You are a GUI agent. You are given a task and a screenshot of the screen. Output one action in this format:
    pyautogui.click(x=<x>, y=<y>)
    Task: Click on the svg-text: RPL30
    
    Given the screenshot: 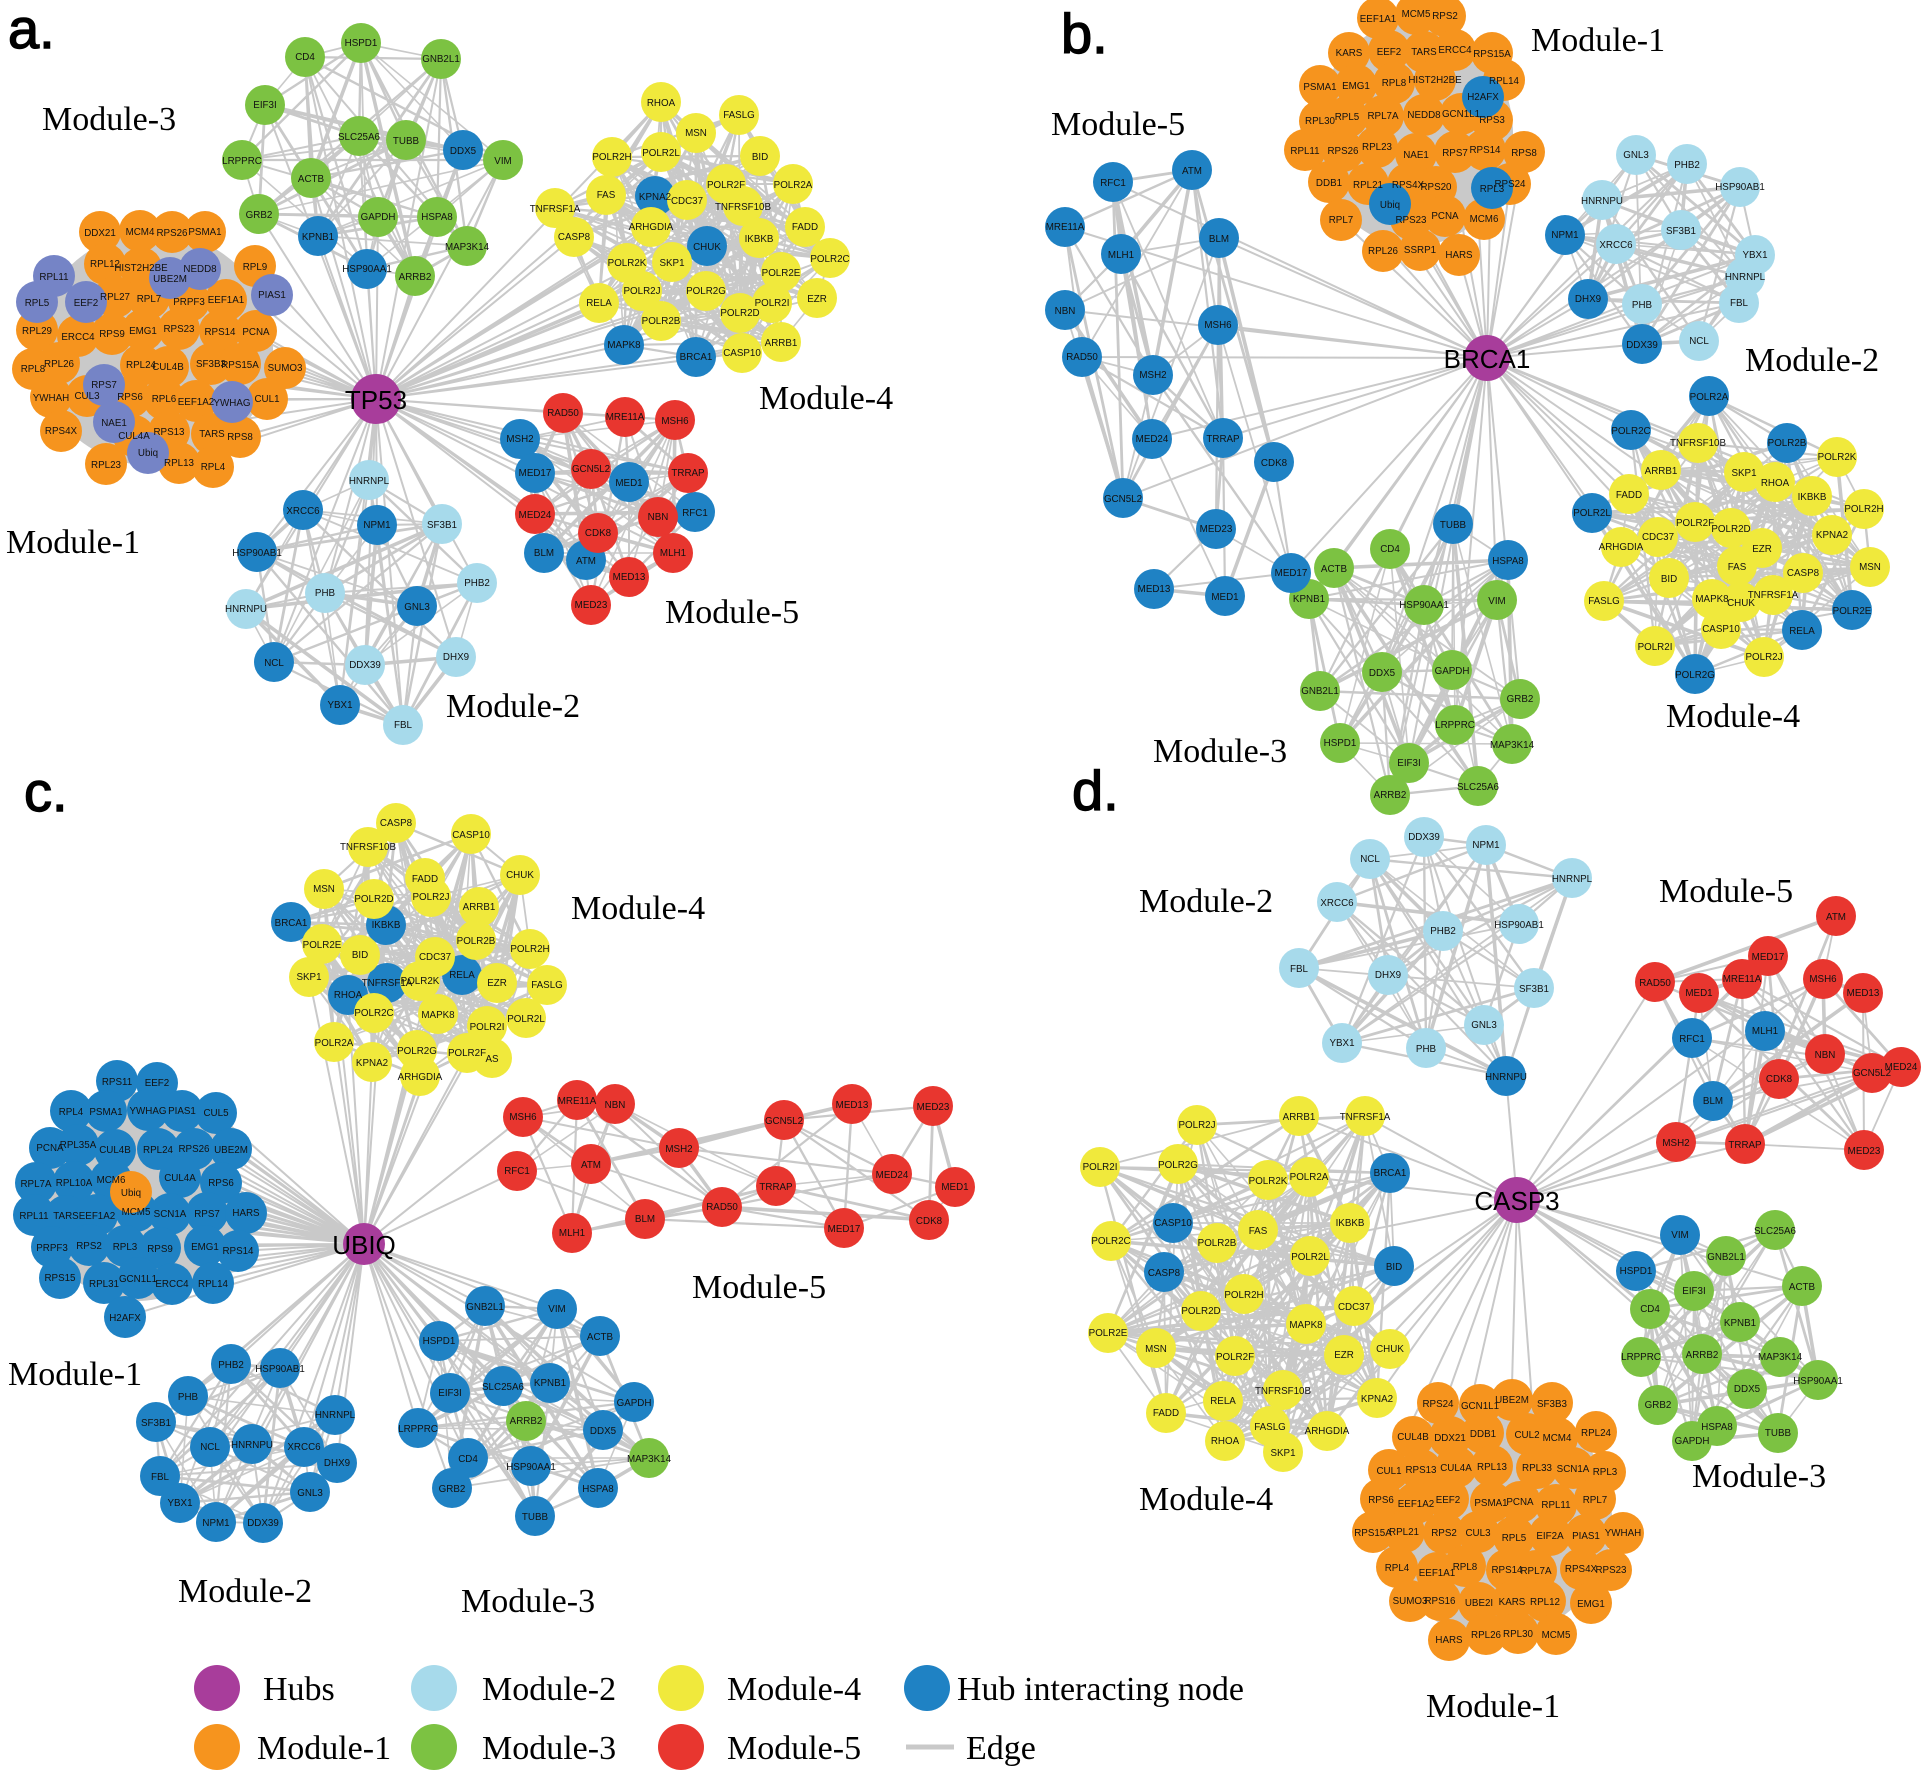 What is the action you would take?
    pyautogui.click(x=1518, y=1634)
    